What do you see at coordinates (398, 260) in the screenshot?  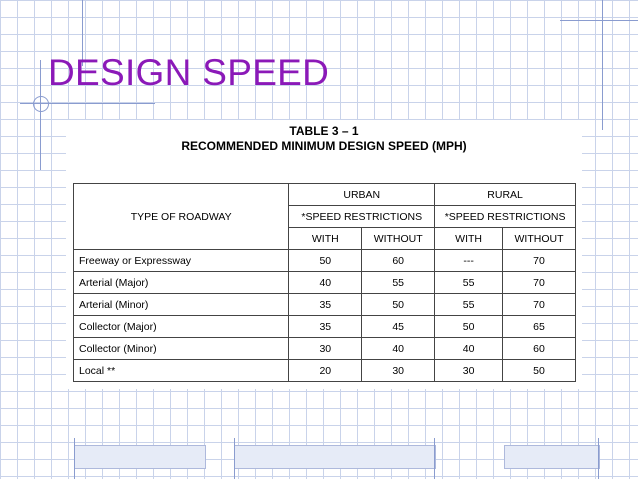 I see `urban-without-cell: 60` at bounding box center [398, 260].